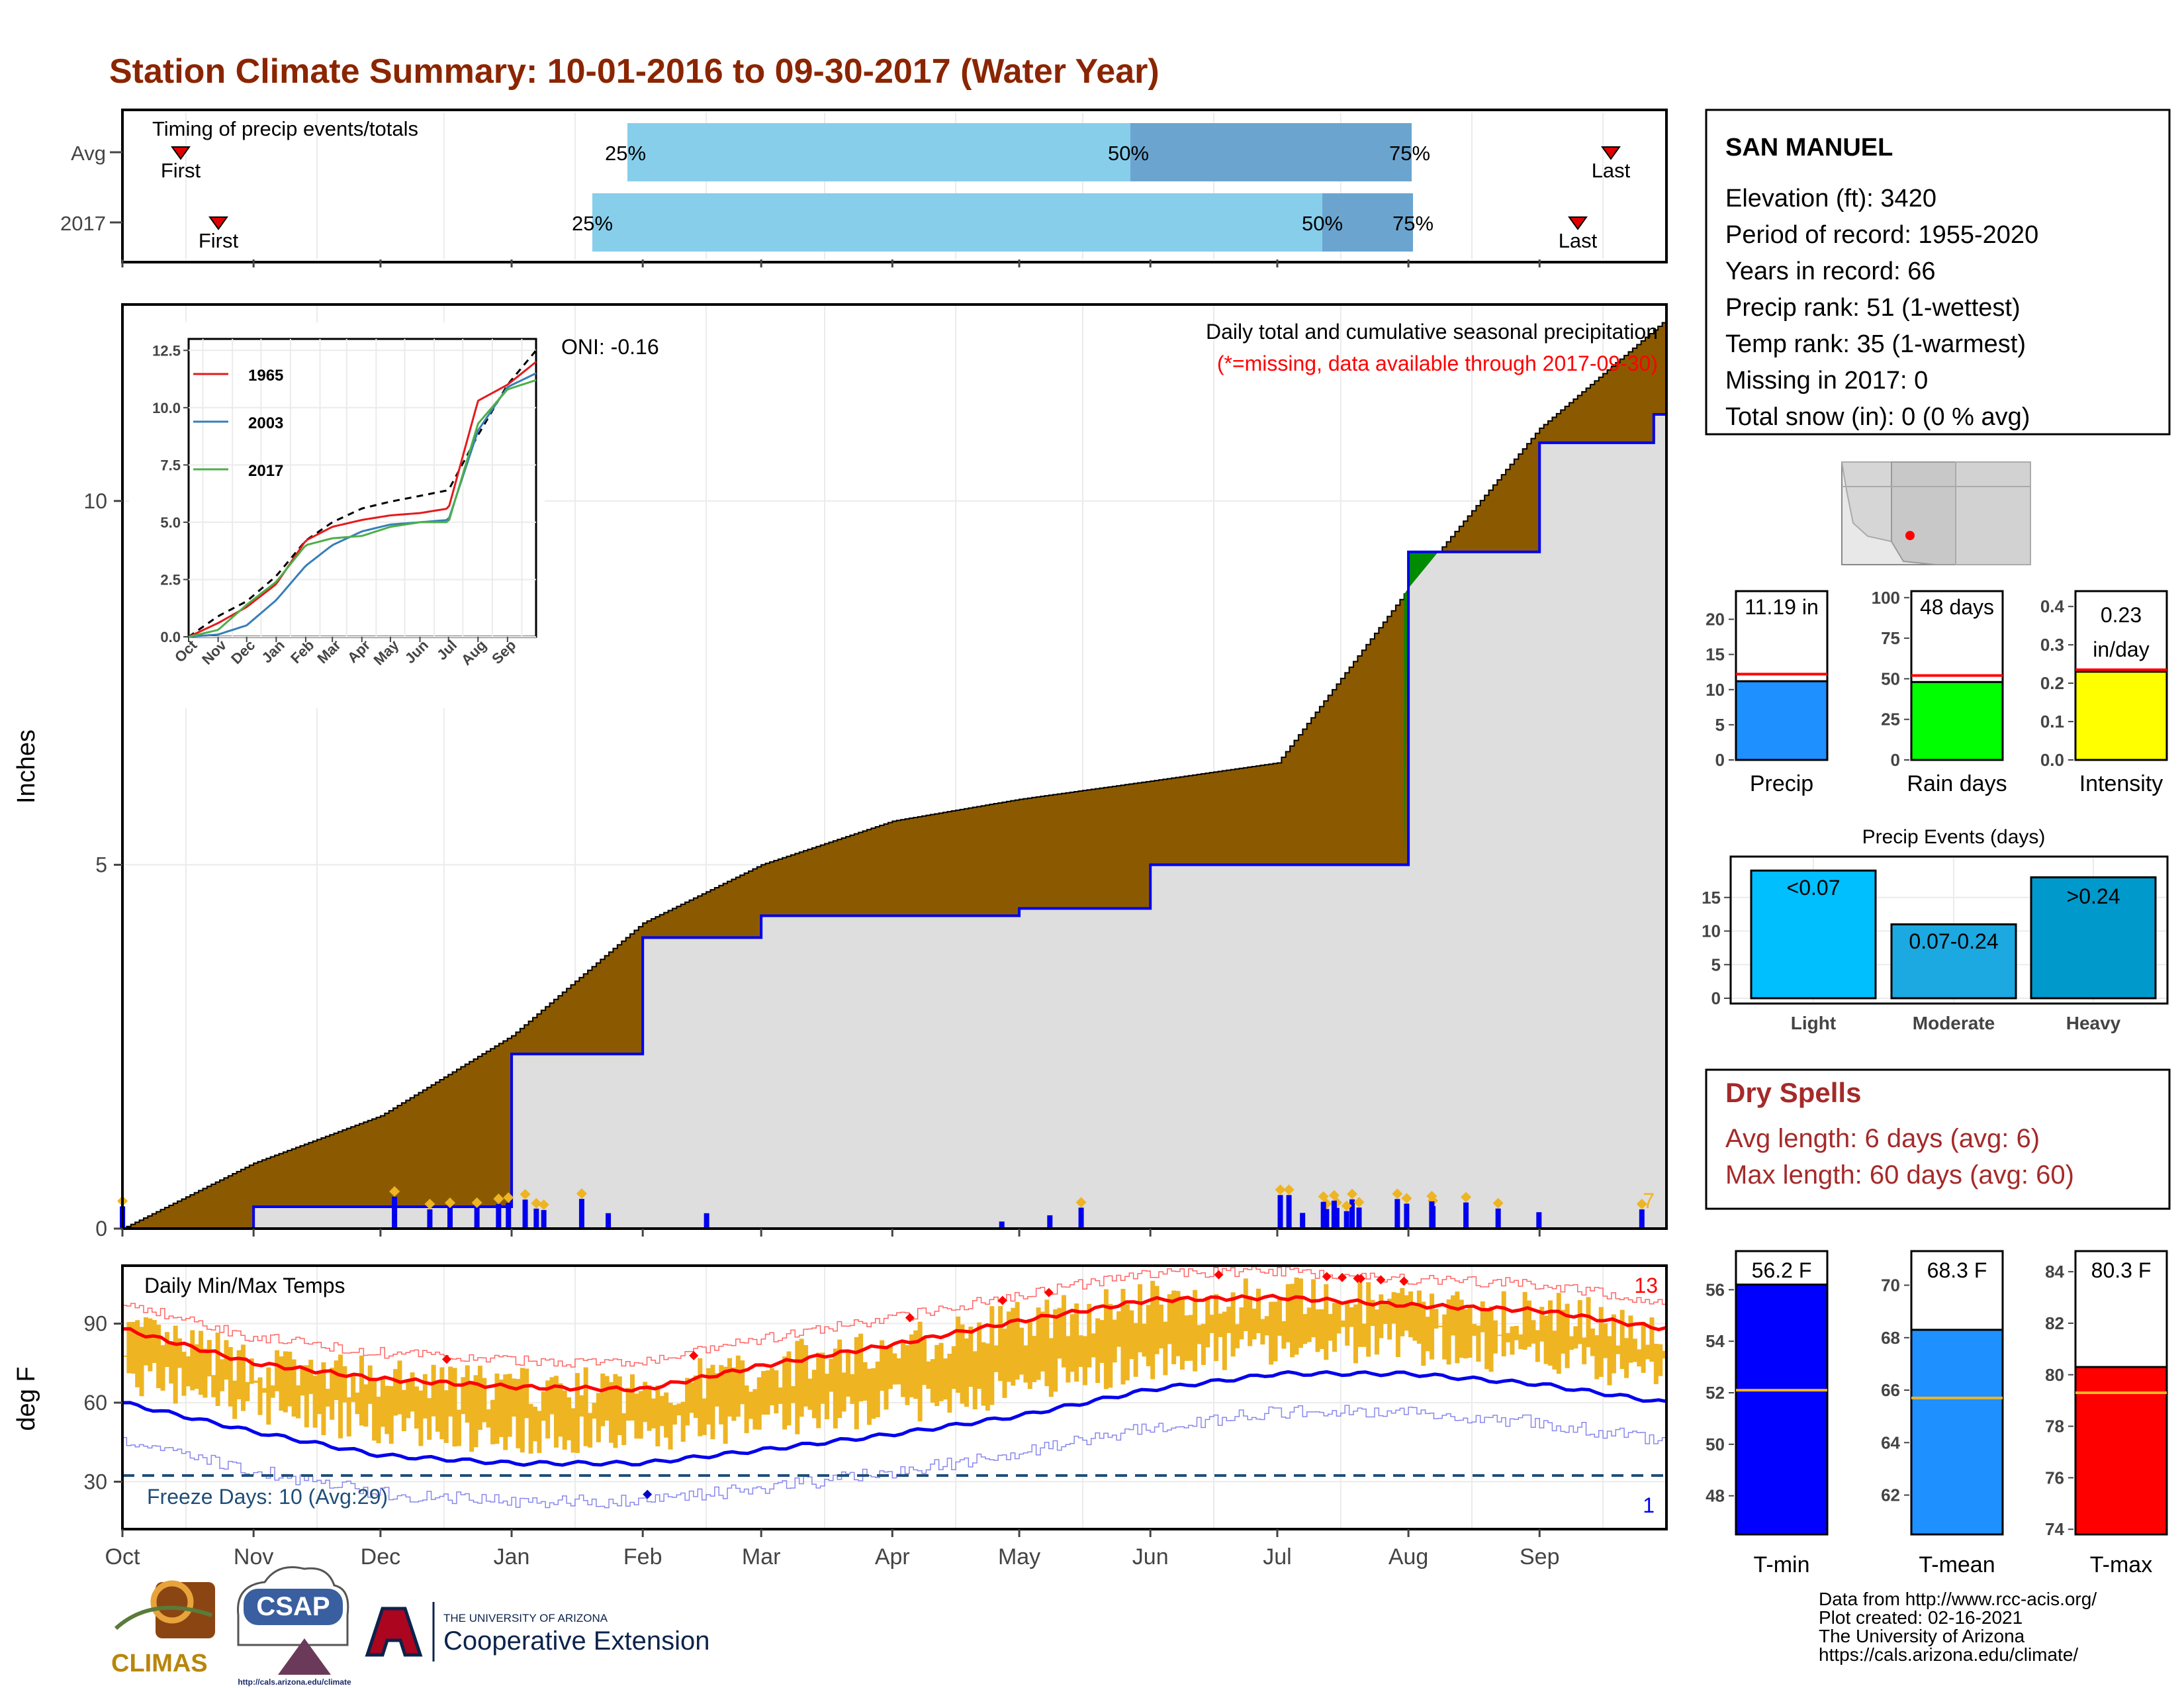 The height and width of the screenshot is (1688, 2184). Describe the element at coordinates (2056, 683) in the screenshot. I see `intensity-axis: 0.0 0.1 0.2 0.3 0.4` at that location.